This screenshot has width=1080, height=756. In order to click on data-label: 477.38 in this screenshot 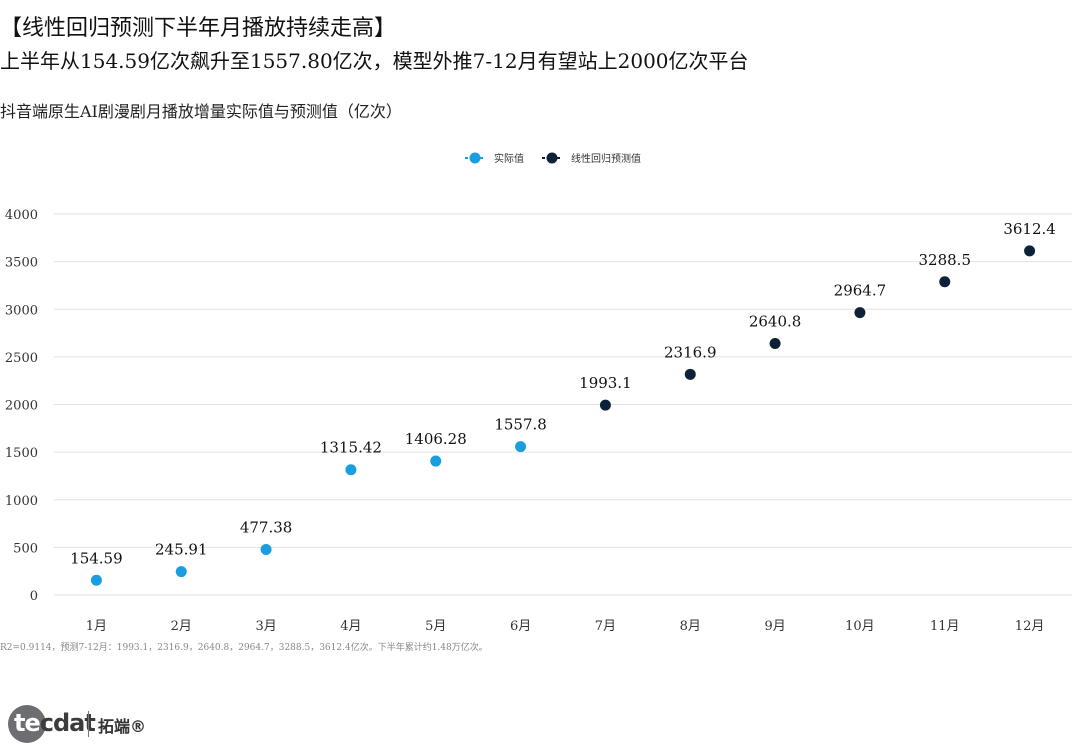, I will do `click(266, 528)`.